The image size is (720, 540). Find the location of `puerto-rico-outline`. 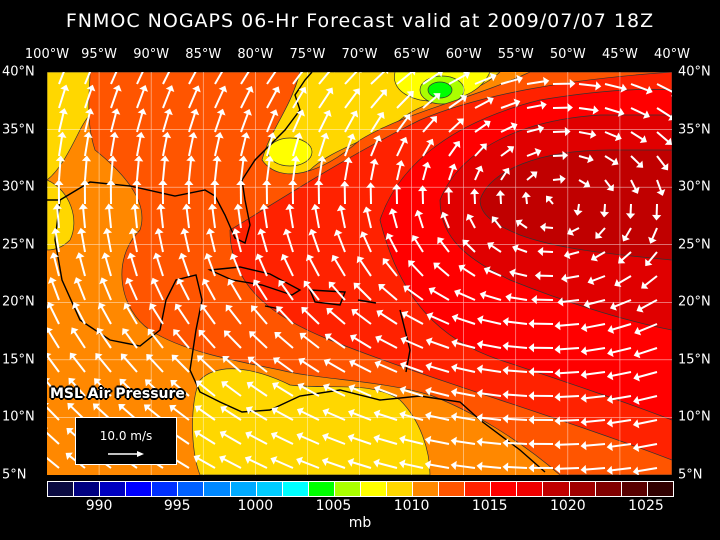

puerto-rico-outline is located at coordinates (367, 301).